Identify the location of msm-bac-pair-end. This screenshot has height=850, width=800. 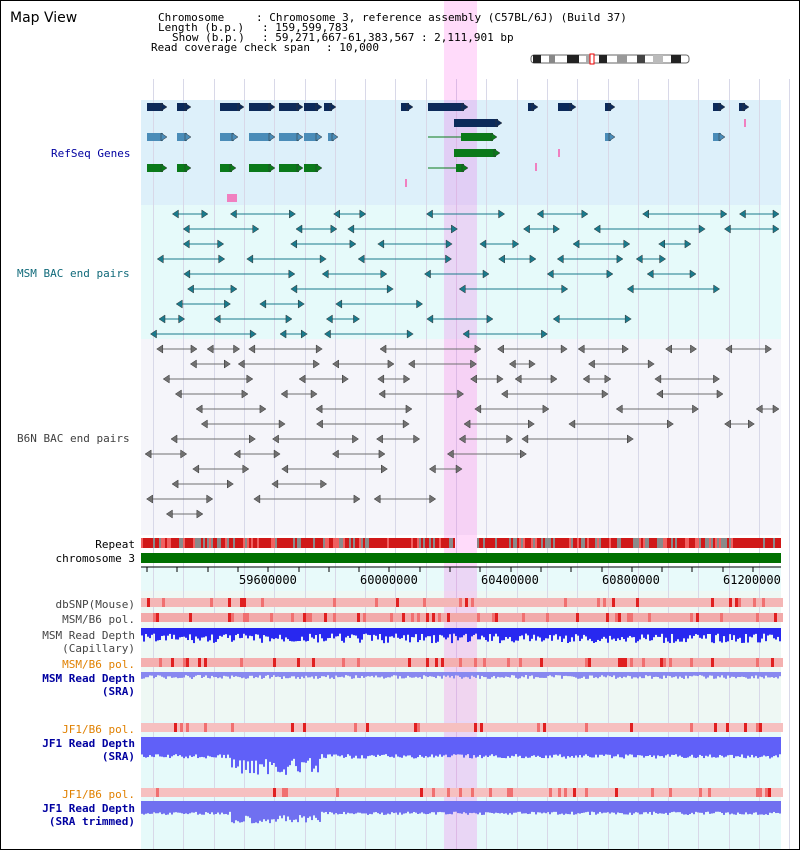
(454, 229).